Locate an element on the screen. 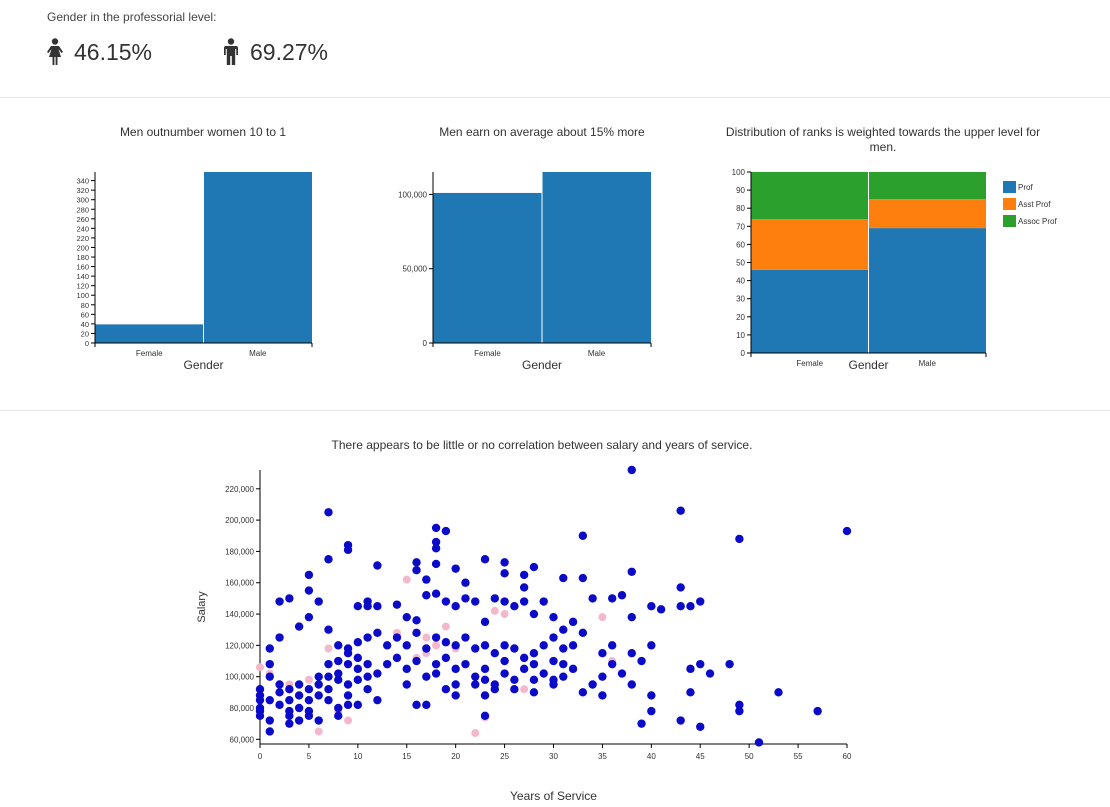  count-y-tick-label: 200 is located at coordinates (82, 247).